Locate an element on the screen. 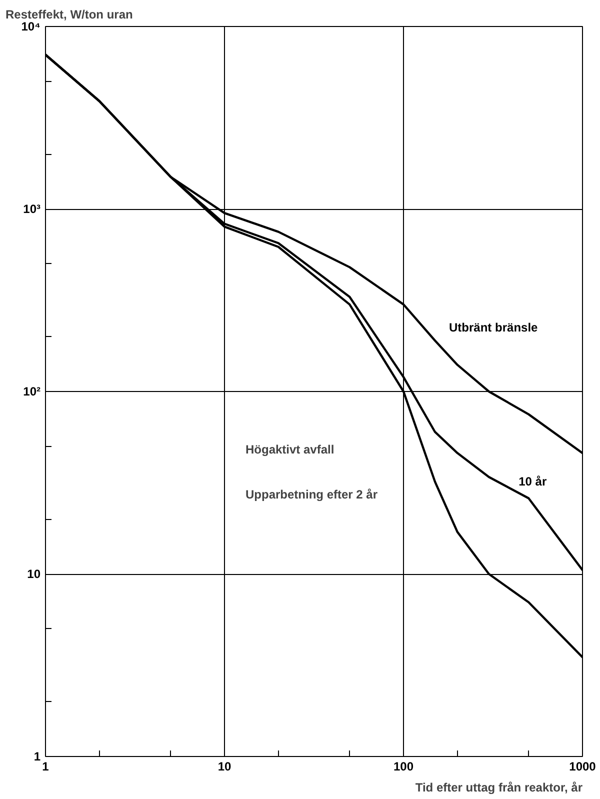 This screenshot has width=600, height=799. y-tick-label: 10⁴ is located at coordinates (31, 27).